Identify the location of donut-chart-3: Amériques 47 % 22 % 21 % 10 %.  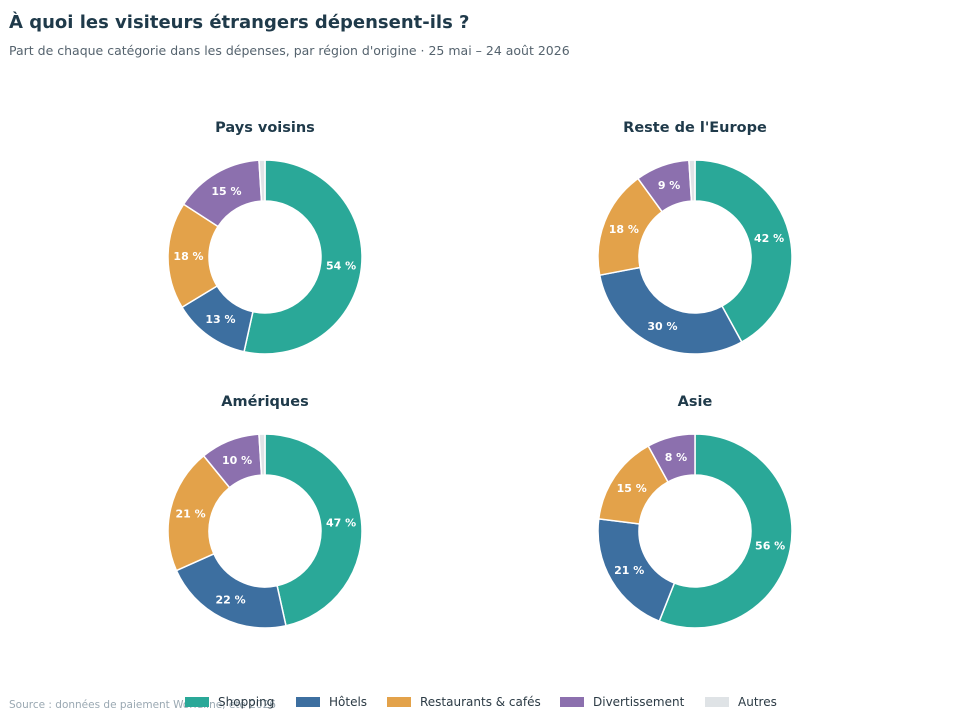
(265, 511).